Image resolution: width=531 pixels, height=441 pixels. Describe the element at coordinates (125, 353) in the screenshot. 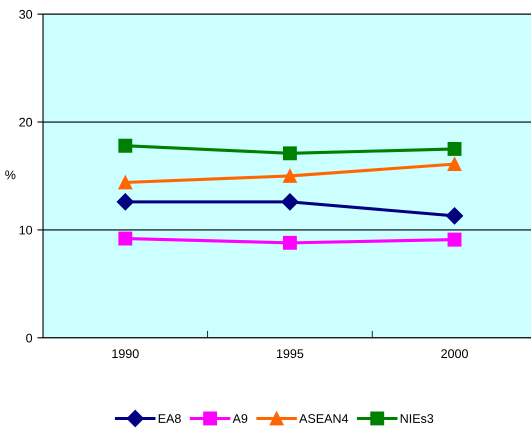

I see `x-tick-label: 1990` at that location.